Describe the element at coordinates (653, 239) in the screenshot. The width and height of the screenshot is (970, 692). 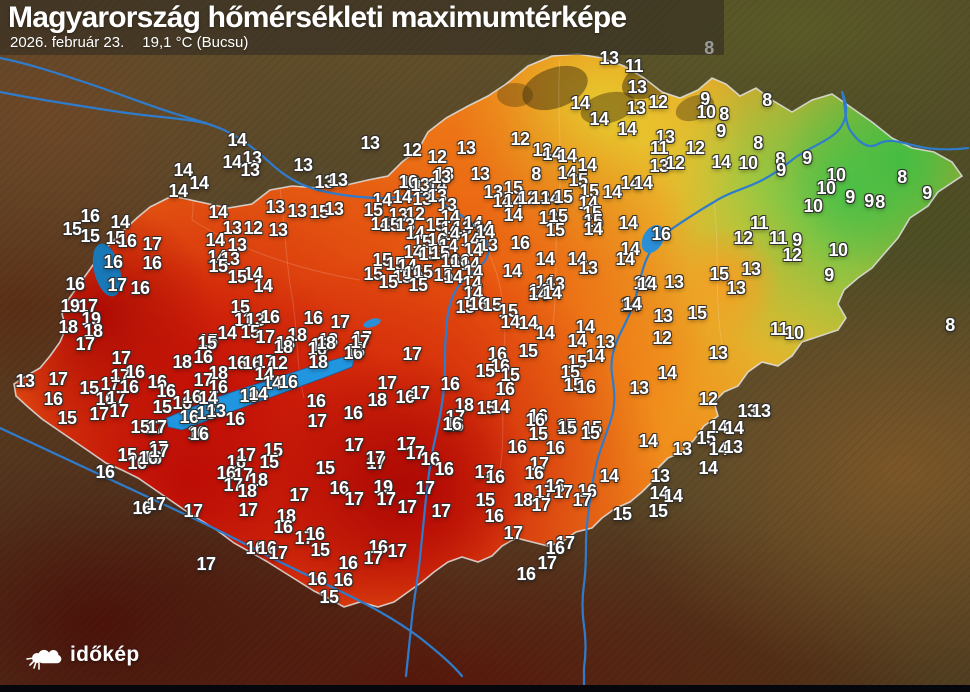
I see `lake-tisza` at that location.